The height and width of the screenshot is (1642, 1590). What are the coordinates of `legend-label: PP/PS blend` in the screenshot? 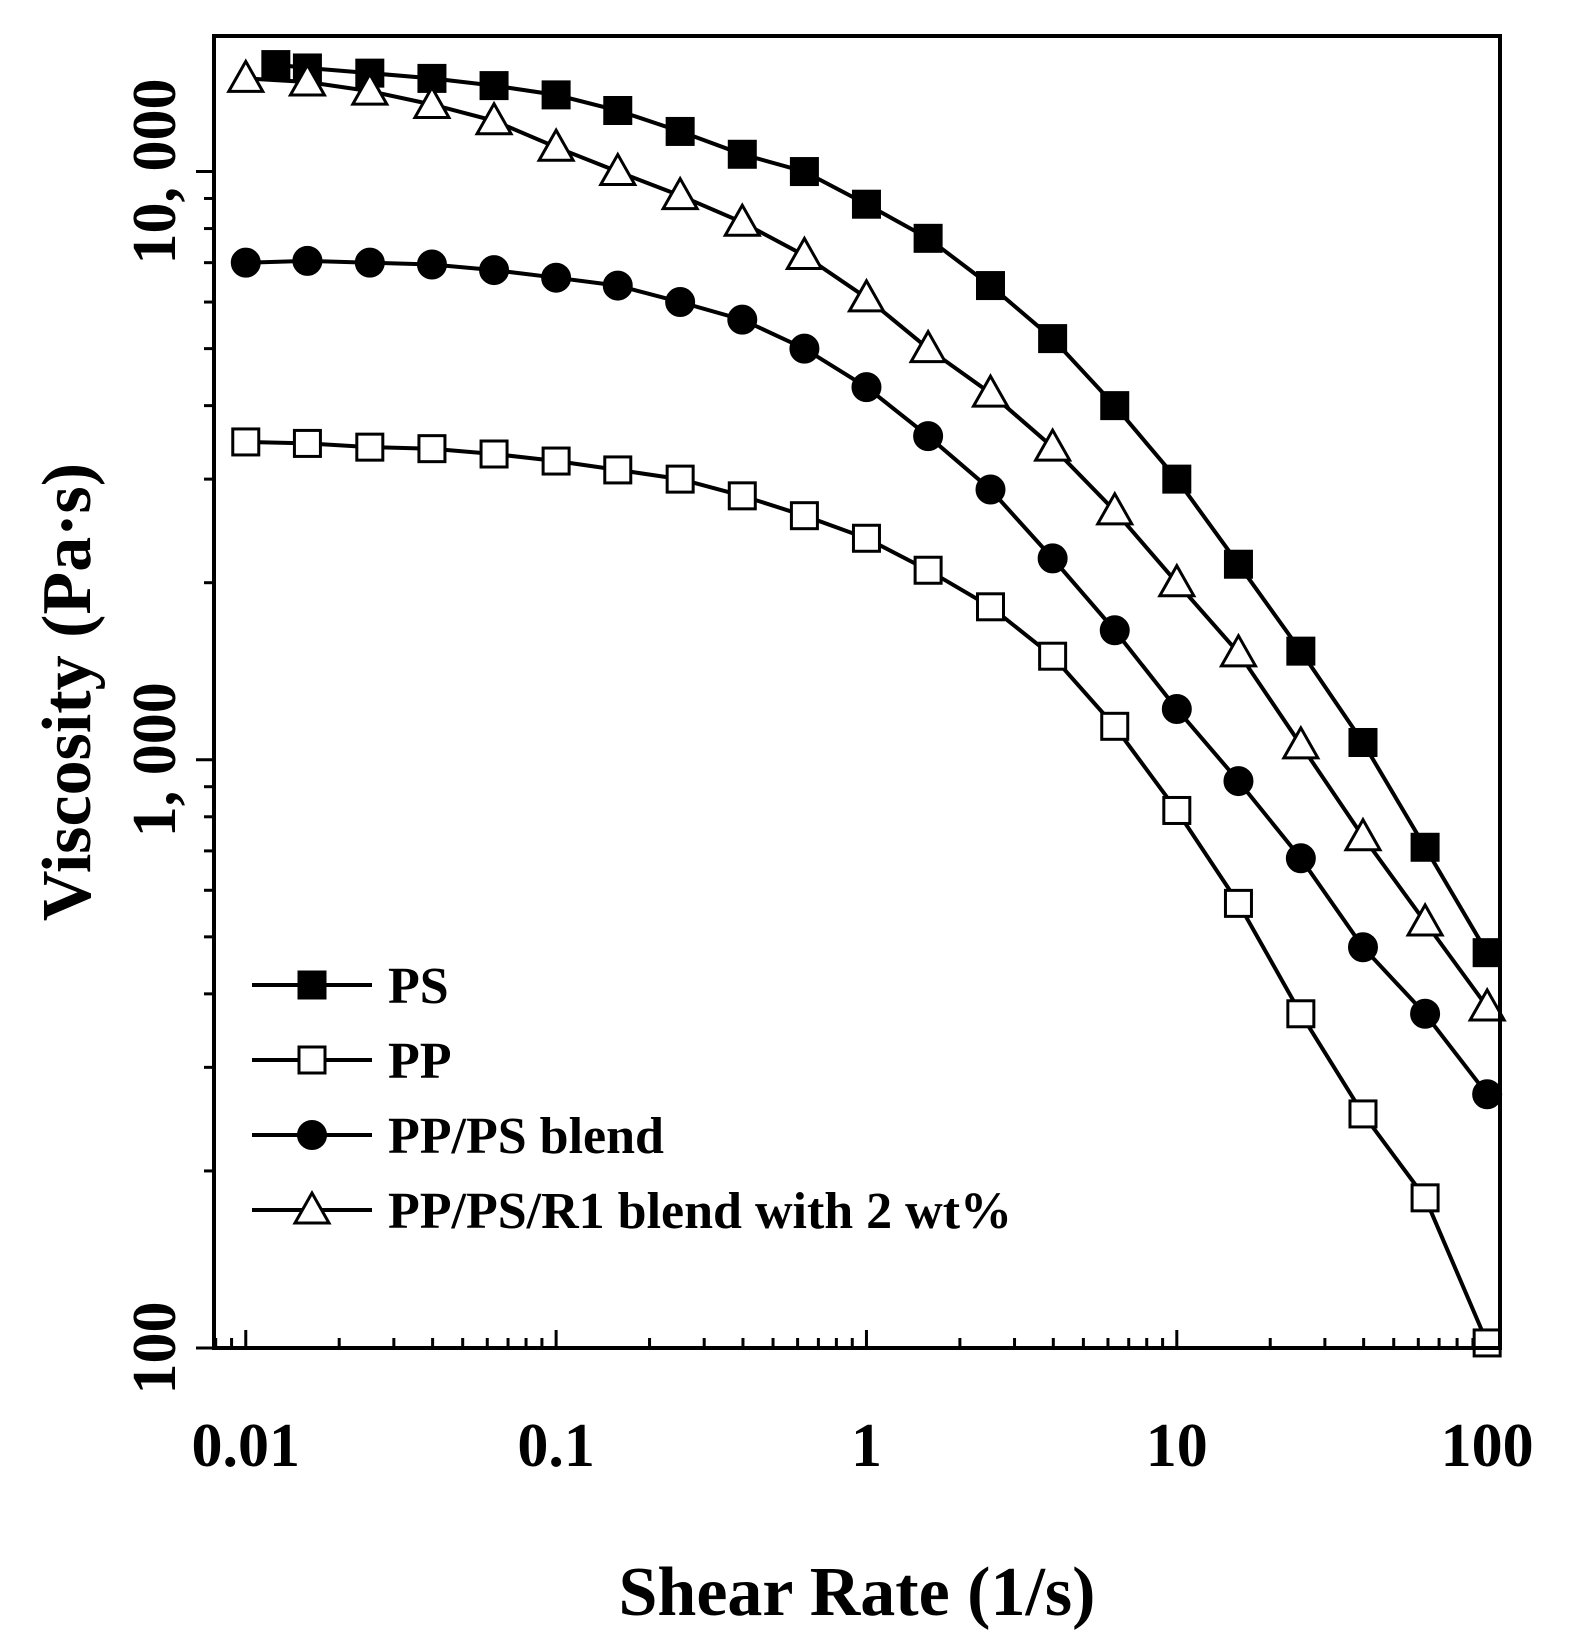 It's located at (526, 1136).